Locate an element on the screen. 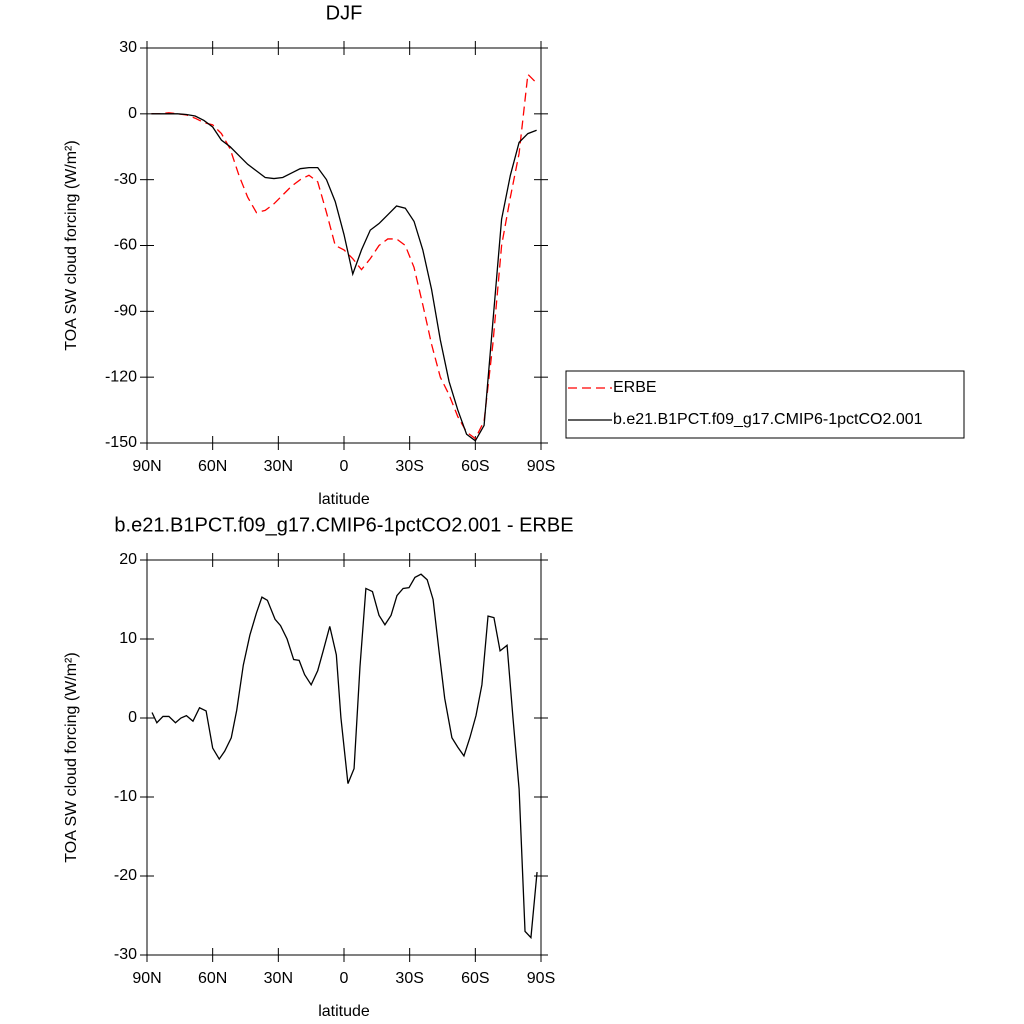 This screenshot has height=1024, width=1024. y-tick-label: -10 is located at coordinates (125, 796).